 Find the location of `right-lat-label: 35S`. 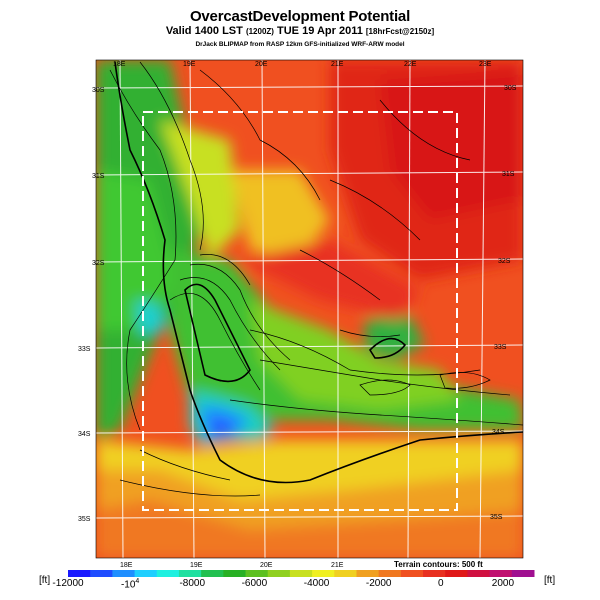

right-lat-label: 35S is located at coordinates (496, 517).